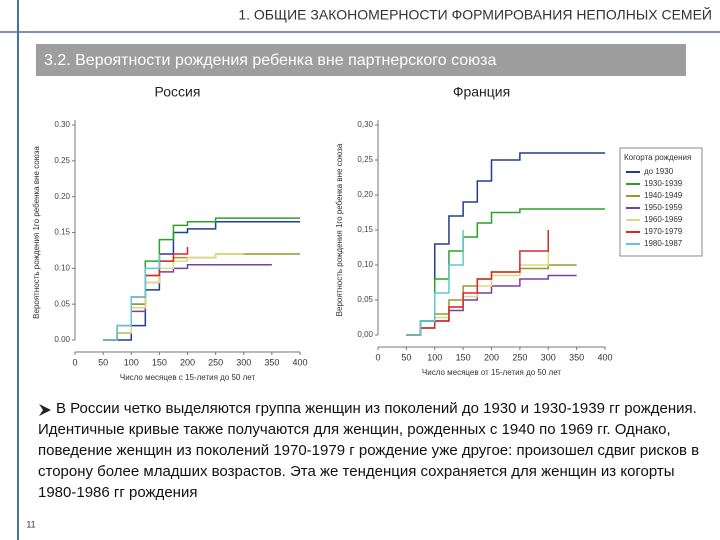  What do you see at coordinates (365, 229) in the screenshot?
I see `y-tick-label: 0,15` at bounding box center [365, 229].